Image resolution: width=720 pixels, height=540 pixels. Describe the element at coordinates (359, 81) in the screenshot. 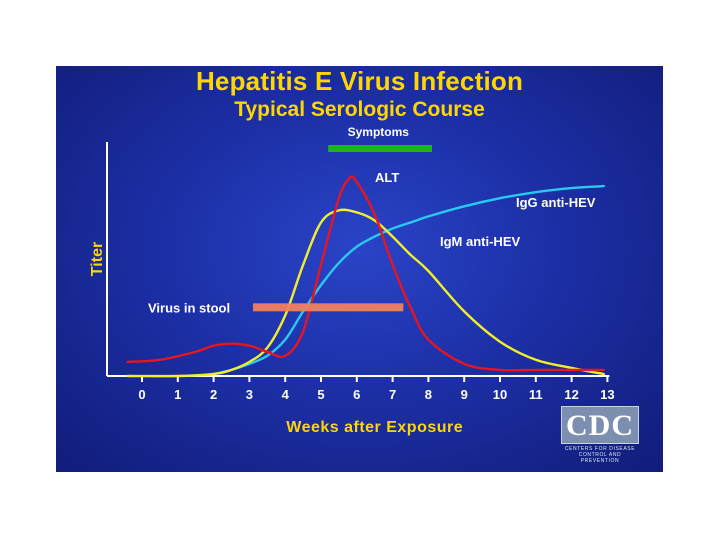

I see `chart-title: Hepatitis E Virus Infection` at that location.